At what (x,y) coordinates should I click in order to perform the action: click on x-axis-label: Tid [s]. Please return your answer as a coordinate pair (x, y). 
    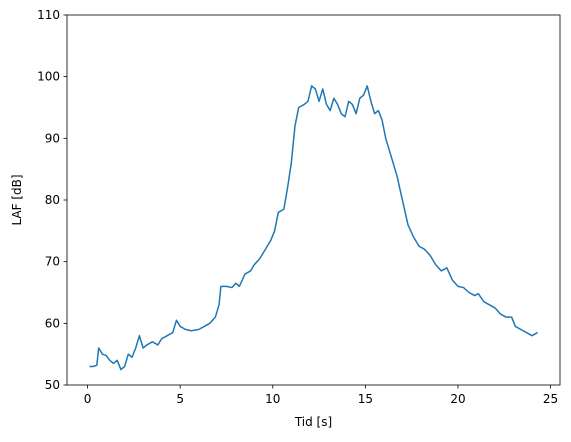
    Looking at the image, I should click on (313, 422).